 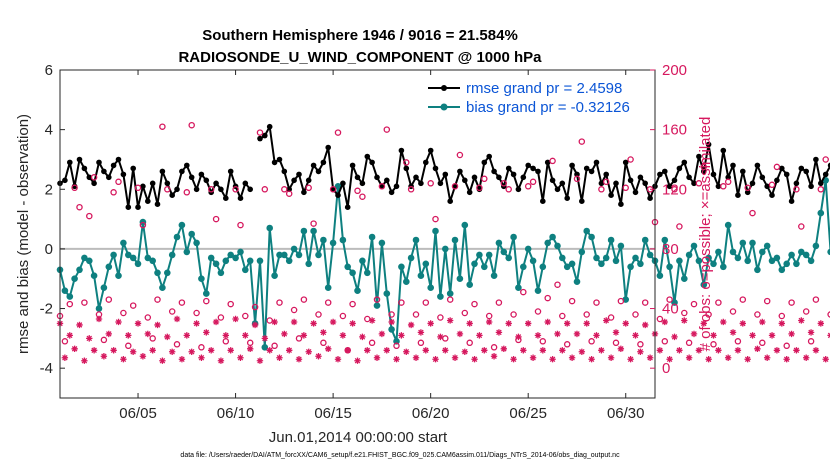 I want to click on y-tick-label: 2, so click(x=49, y=189).